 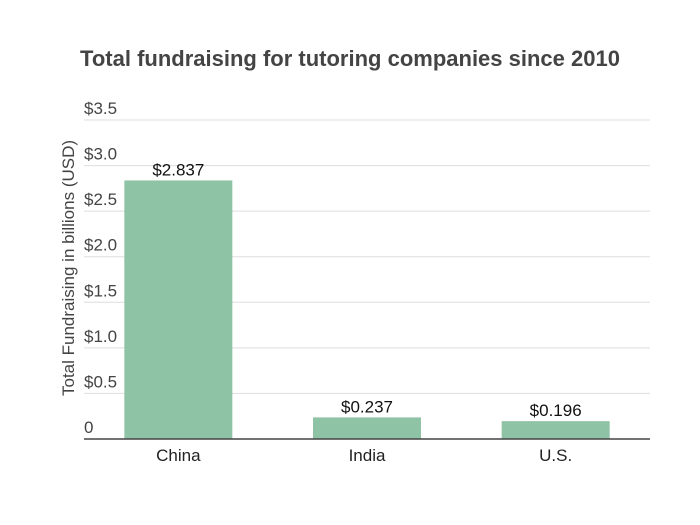 I want to click on data-label: $0.237, so click(x=367, y=406).